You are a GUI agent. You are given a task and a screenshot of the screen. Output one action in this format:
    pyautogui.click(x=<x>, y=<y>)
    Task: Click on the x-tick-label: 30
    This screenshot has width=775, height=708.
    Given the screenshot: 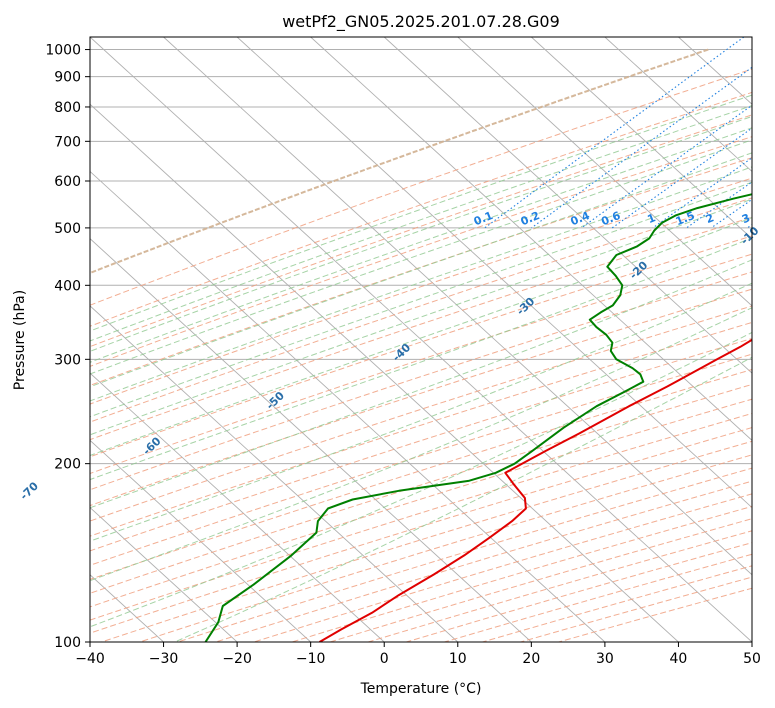 What is the action you would take?
    pyautogui.click(x=605, y=659)
    